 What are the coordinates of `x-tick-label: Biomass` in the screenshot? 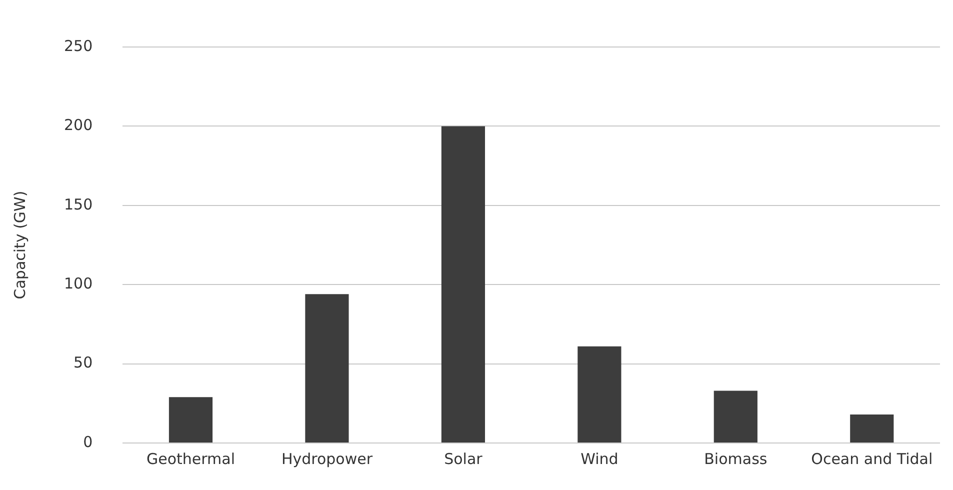 It's located at (736, 459).